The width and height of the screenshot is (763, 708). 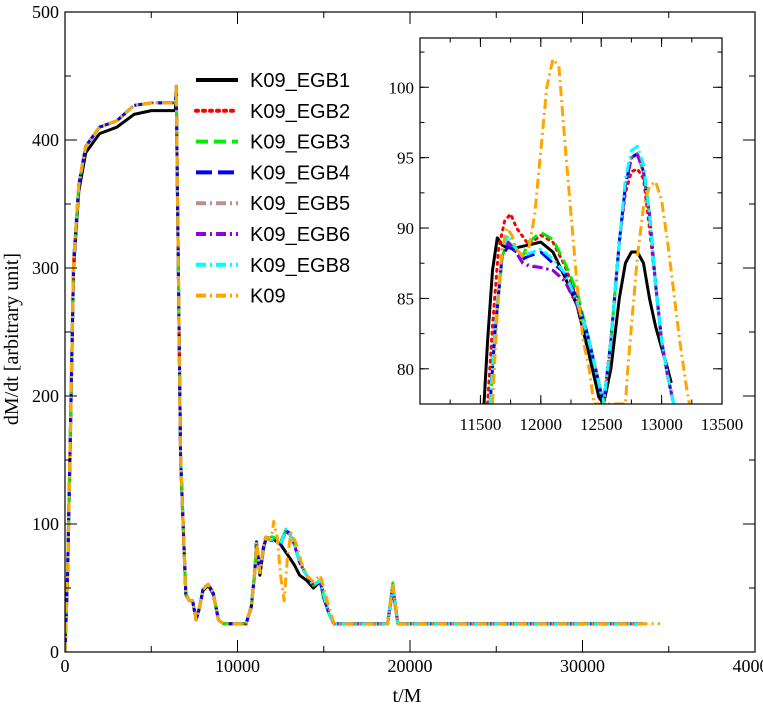 What do you see at coordinates (405, 369) in the screenshot?
I see `inset-y-tick-label: 80` at bounding box center [405, 369].